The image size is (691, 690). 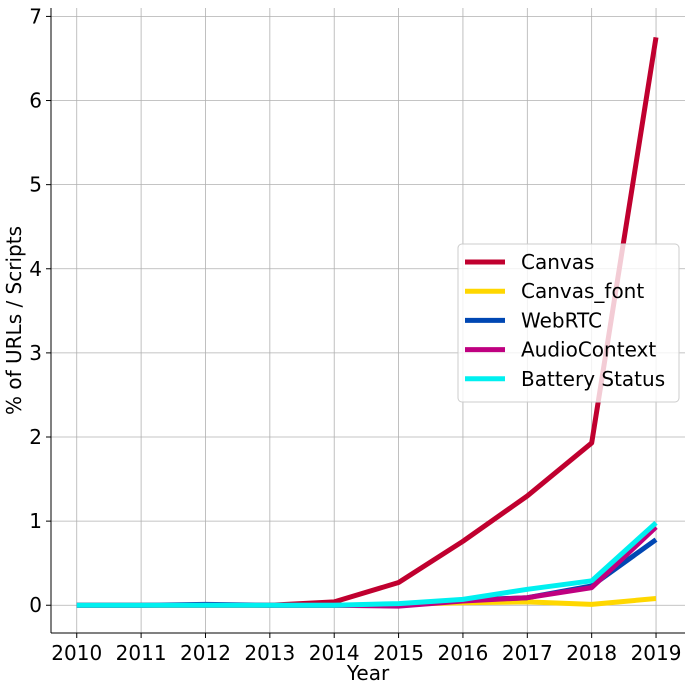 What do you see at coordinates (561, 320) in the screenshot?
I see `legend-label: WebRTC` at bounding box center [561, 320].